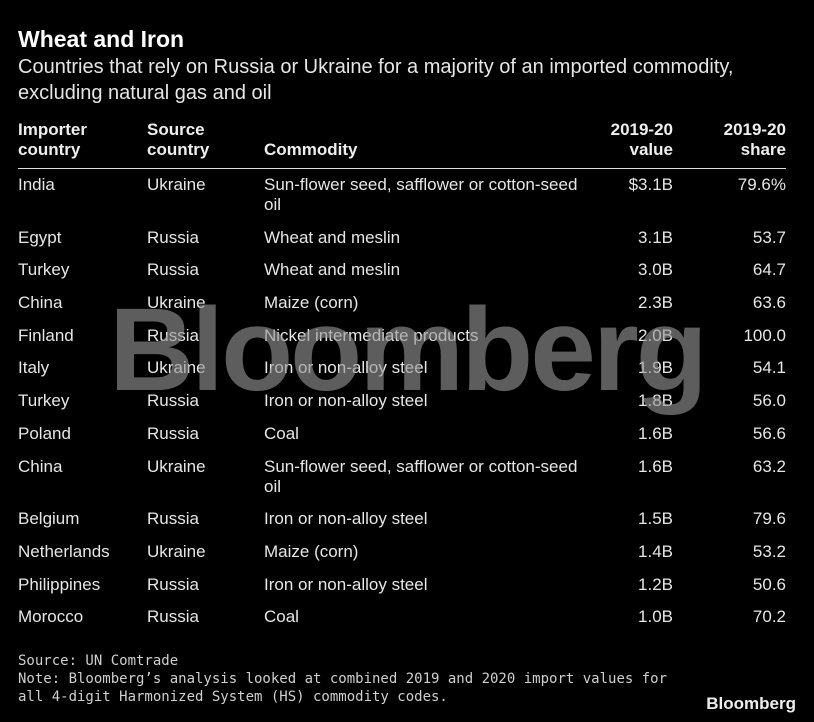 The height and width of the screenshot is (722, 814). I want to click on column-header: Commodity, so click(428, 144).